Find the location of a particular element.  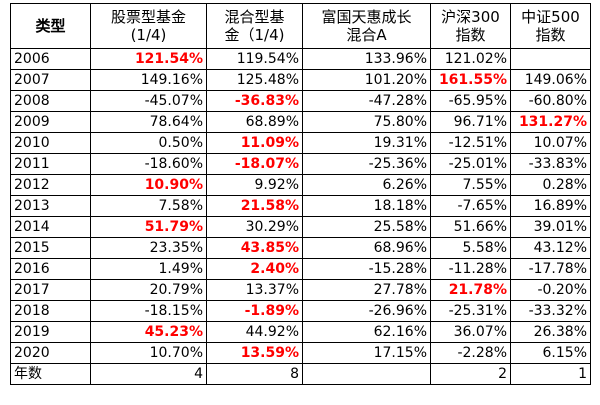

count-label: 年数 is located at coordinates (50, 374).